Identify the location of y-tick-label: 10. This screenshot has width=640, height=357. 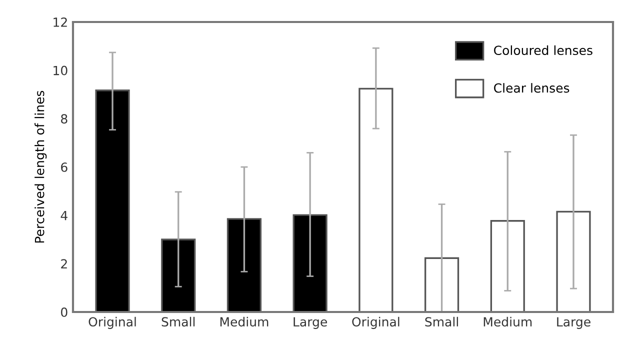
(61, 71).